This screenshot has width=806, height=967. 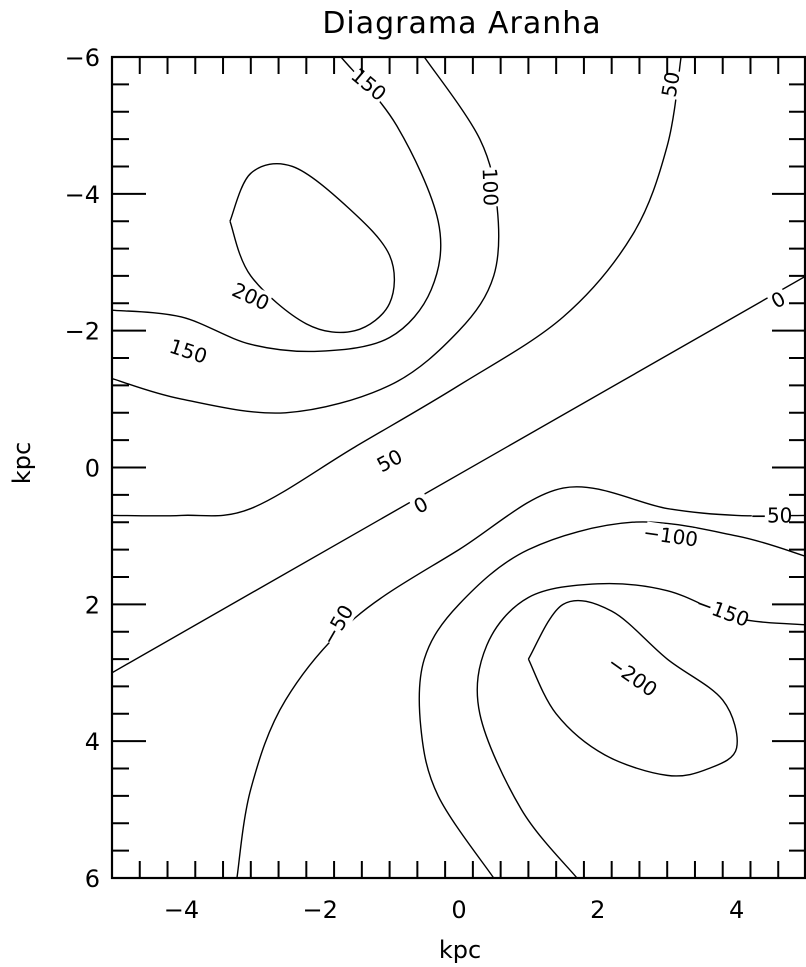 I want to click on contour-label: −100, so click(x=671, y=535).